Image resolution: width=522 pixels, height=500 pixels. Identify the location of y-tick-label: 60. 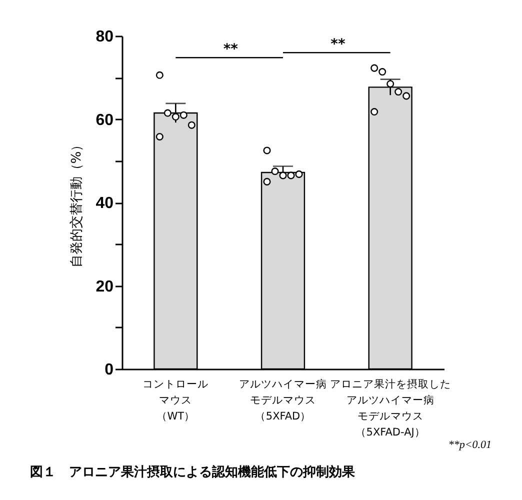
(105, 120).